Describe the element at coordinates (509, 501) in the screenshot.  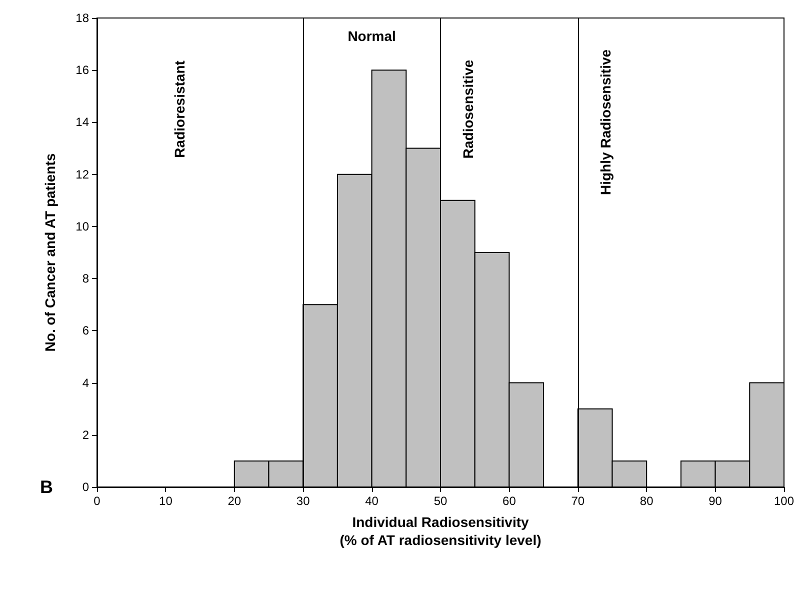
I see `x-tick-label: 60` at that location.